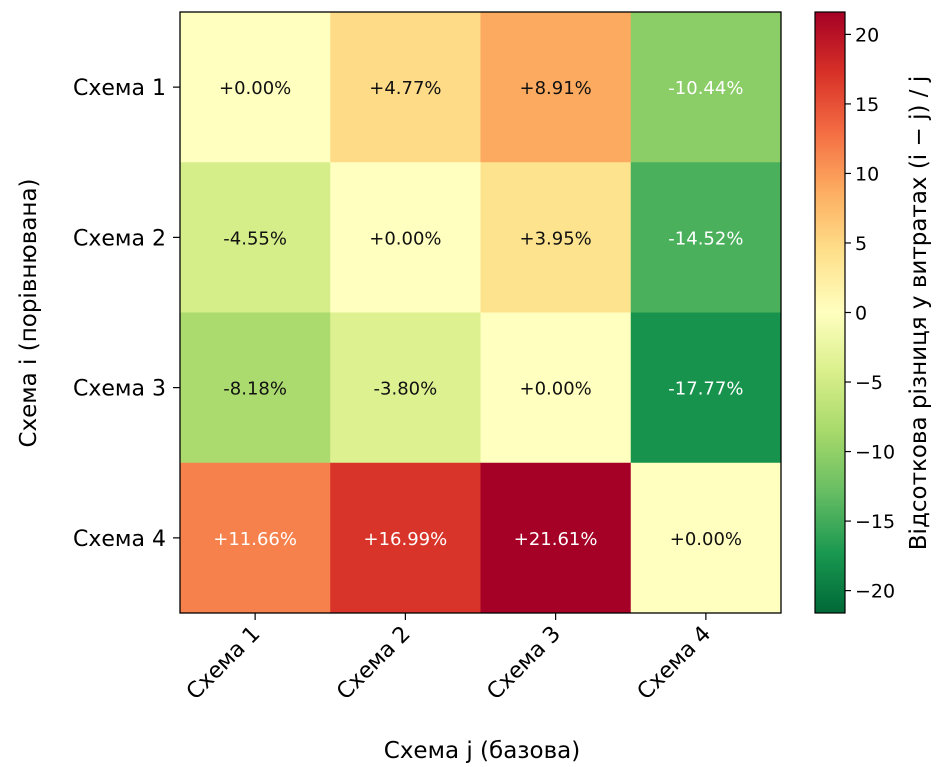 This screenshot has width=944, height=767. Describe the element at coordinates (867, 105) in the screenshot. I see `colorbar-tick-label: 15` at that location.